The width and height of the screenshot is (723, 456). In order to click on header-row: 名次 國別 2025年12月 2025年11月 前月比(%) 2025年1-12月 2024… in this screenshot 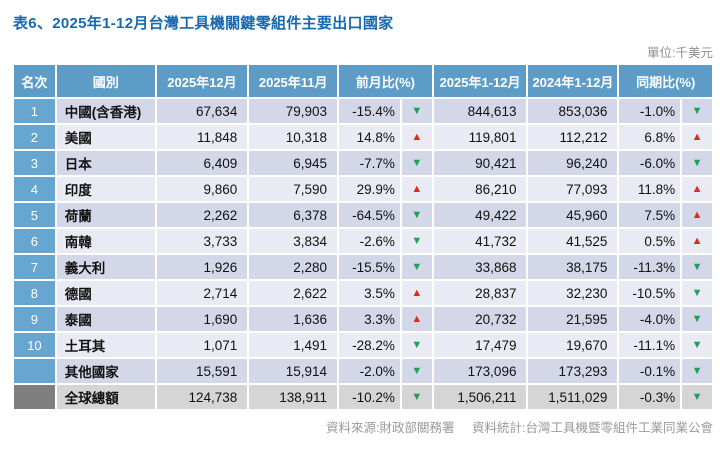, I will do `click(363, 81)`.